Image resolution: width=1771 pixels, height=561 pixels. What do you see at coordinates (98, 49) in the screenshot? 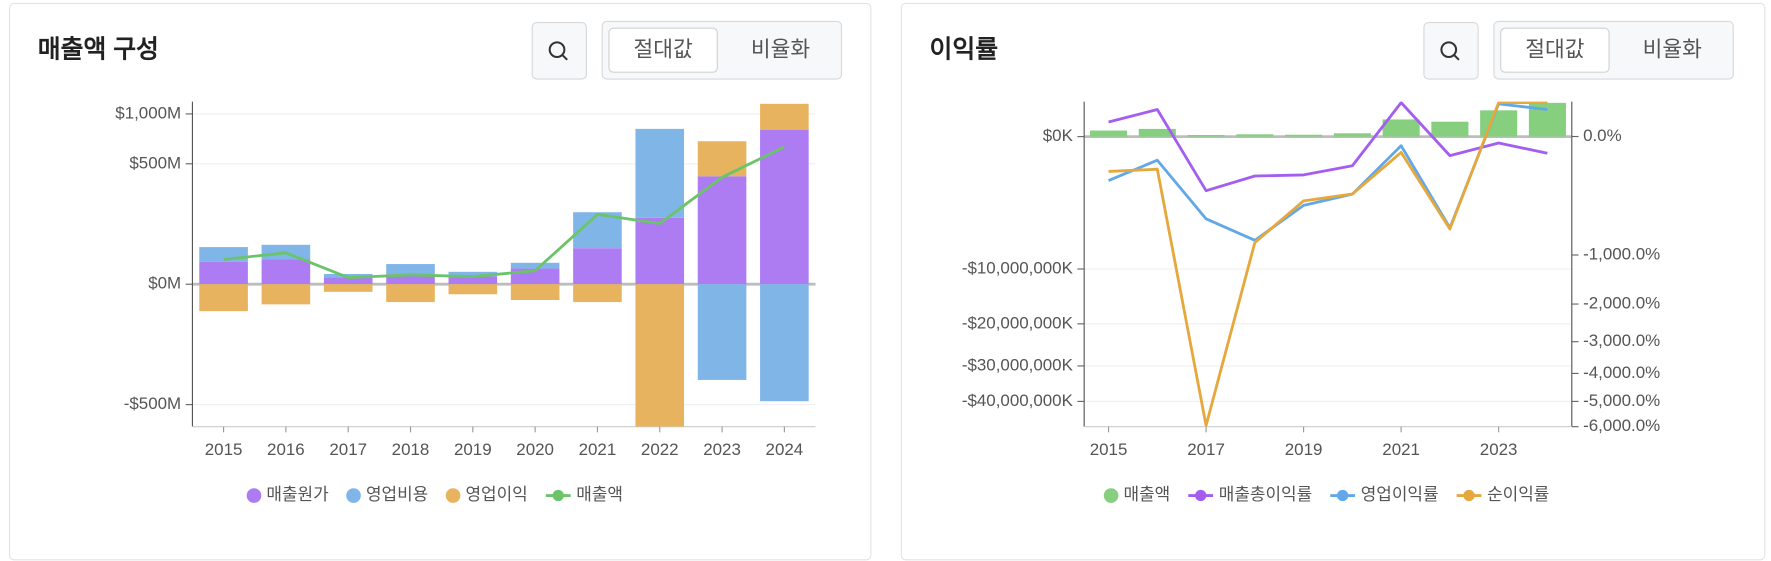
I see `chart-title: 매출액 구성` at bounding box center [98, 49].